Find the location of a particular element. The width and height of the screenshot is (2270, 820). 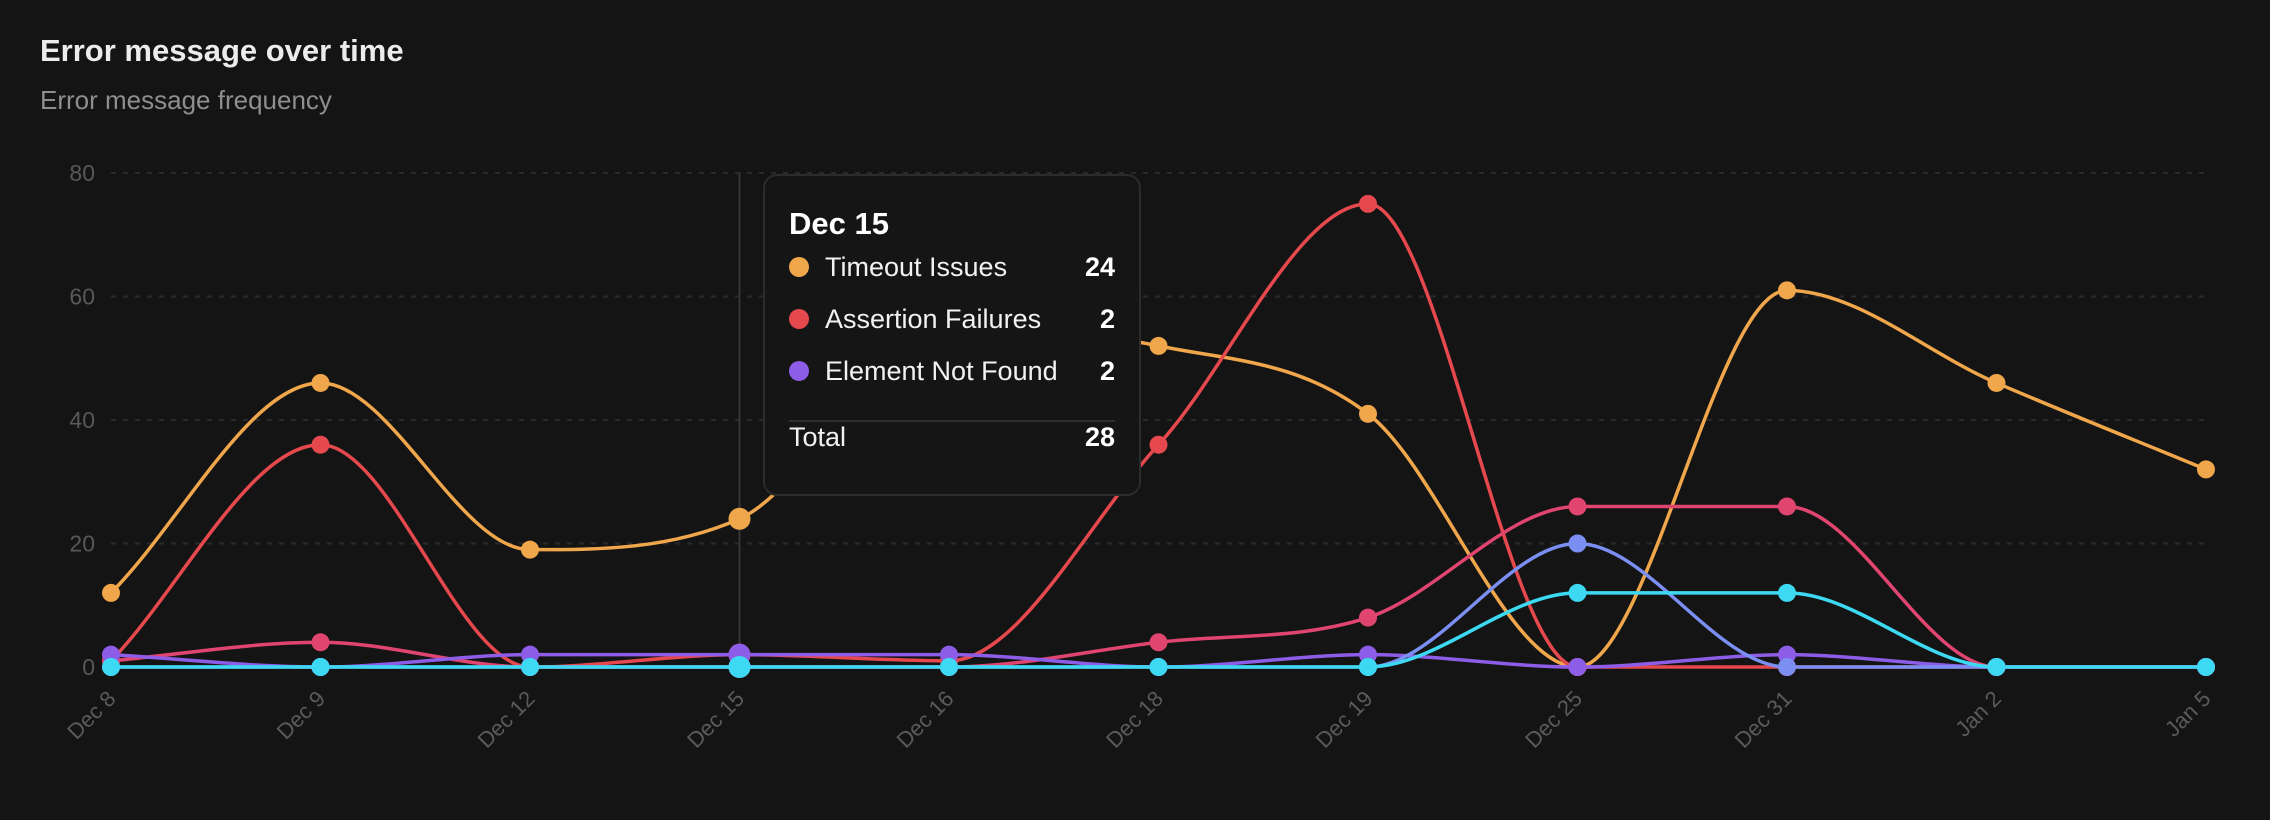

x-tick-label: Dec 8 is located at coordinates (91, 715).